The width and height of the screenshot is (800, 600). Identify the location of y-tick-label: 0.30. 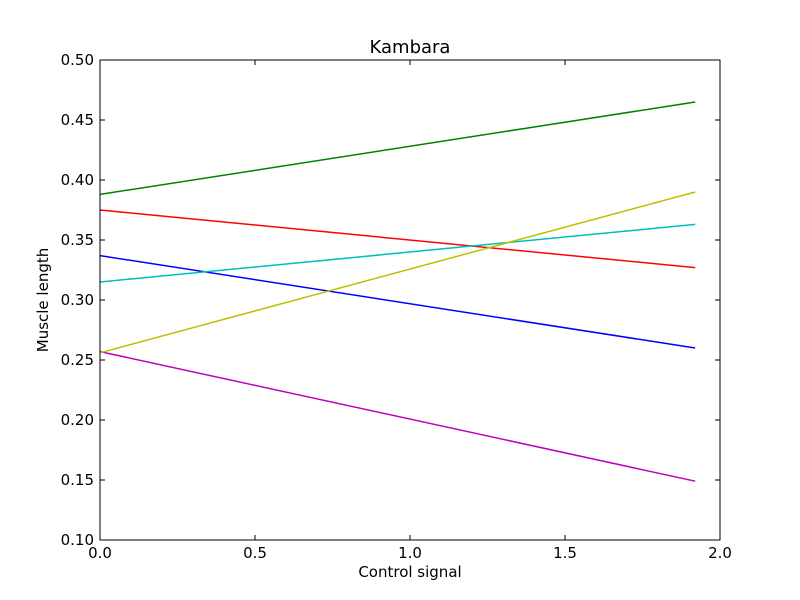
(77, 300).